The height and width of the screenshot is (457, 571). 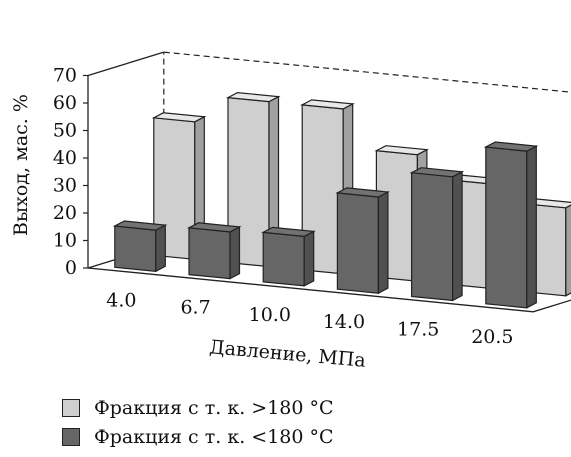 I want to click on legend-swatch-dark, so click(x=71, y=437).